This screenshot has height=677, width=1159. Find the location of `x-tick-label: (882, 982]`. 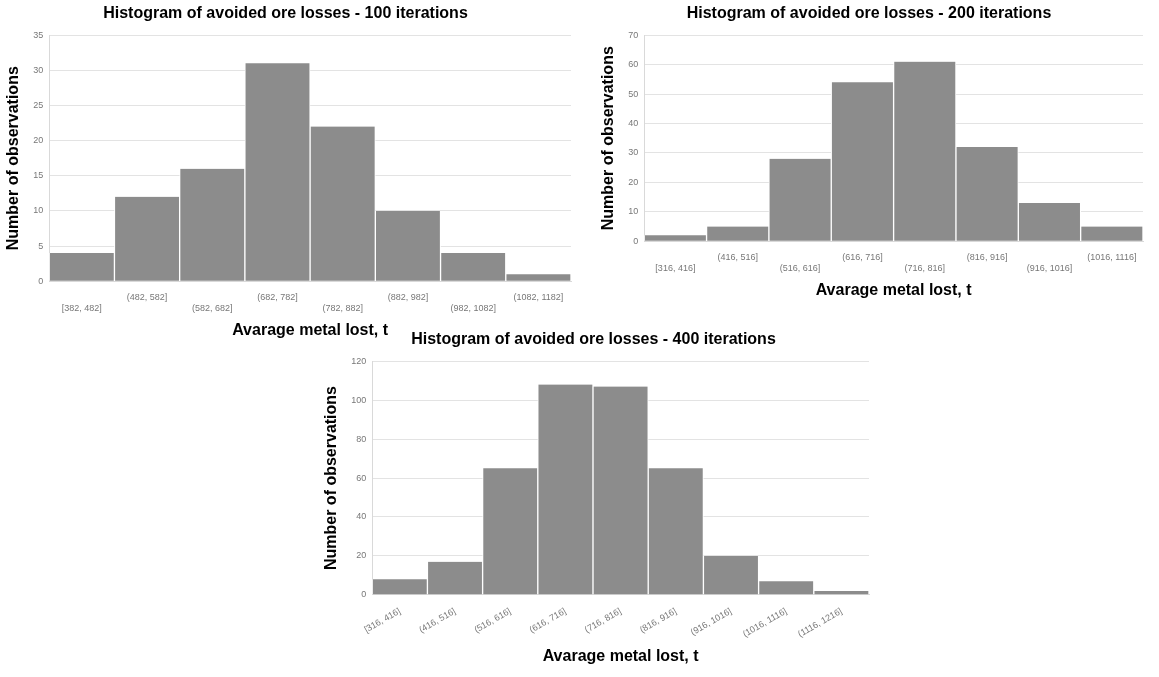

x-tick-label: (882, 982] is located at coordinates (408, 297).